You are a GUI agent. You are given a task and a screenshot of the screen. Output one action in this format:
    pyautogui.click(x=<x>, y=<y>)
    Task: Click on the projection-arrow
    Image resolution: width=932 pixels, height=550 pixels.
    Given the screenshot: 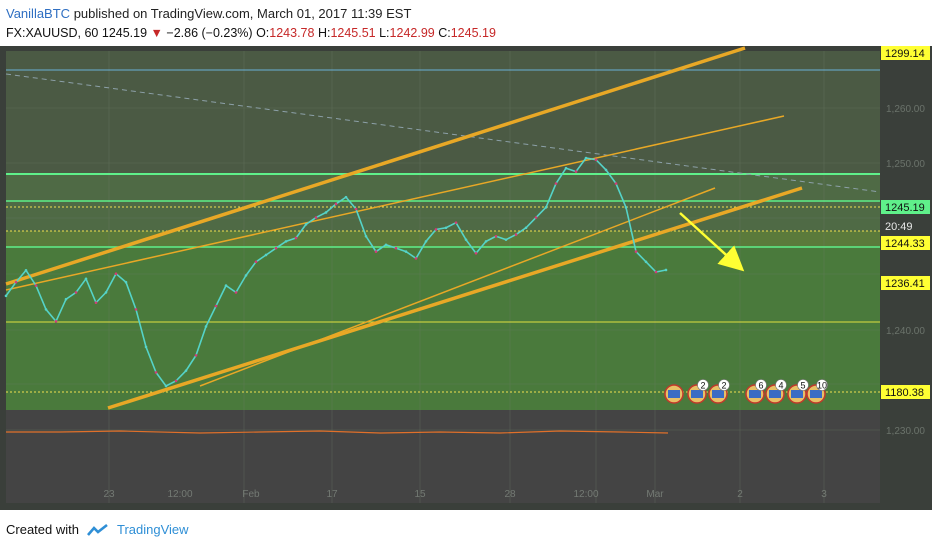 What is the action you would take?
    pyautogui.click(x=712, y=242)
    